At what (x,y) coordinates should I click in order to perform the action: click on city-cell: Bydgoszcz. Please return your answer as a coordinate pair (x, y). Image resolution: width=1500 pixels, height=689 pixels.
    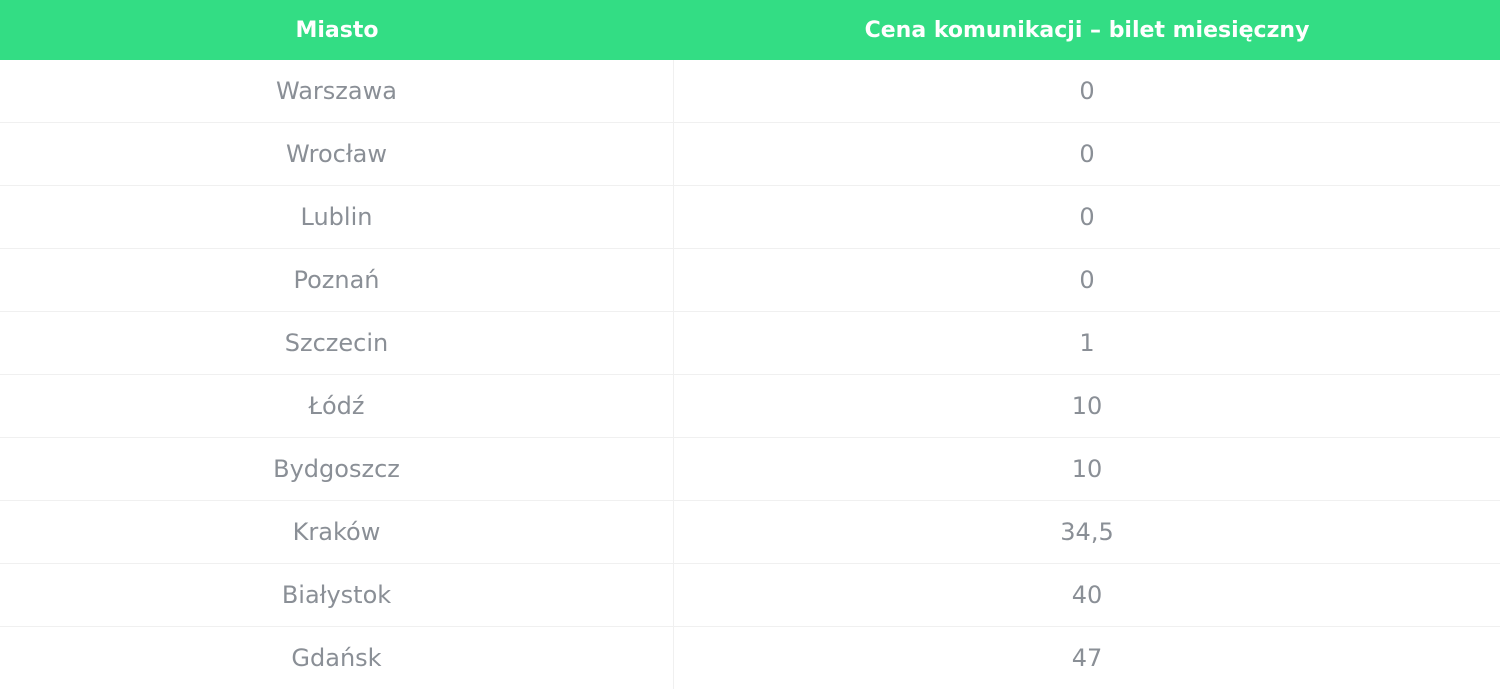
    Looking at the image, I should click on (337, 469).